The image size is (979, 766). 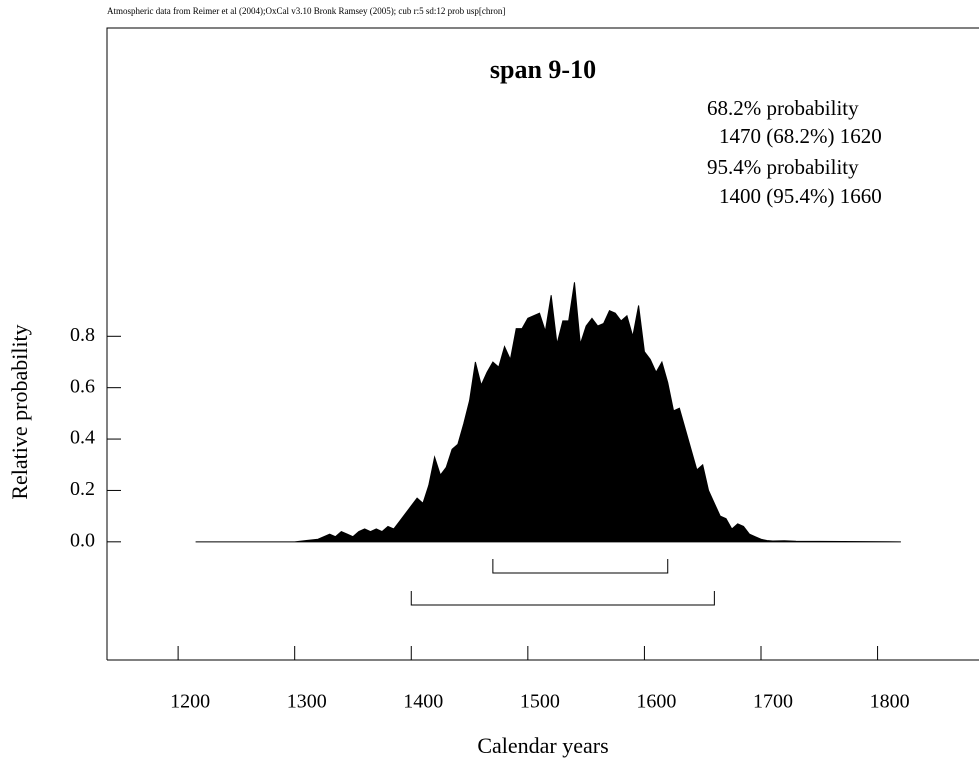 I want to click on x-axis-label: Calendar years, so click(x=542, y=745).